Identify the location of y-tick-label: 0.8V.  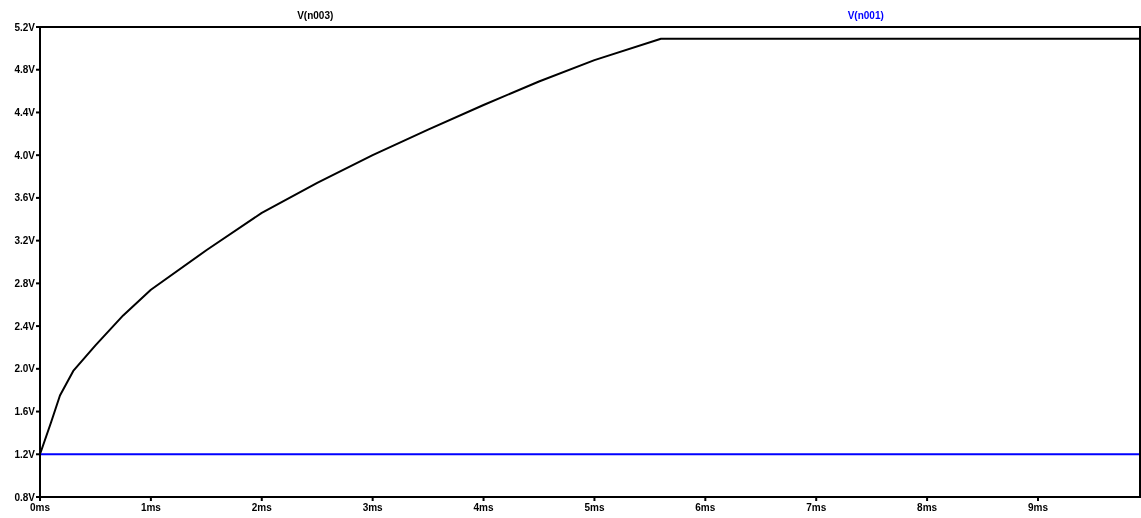
(25, 497).